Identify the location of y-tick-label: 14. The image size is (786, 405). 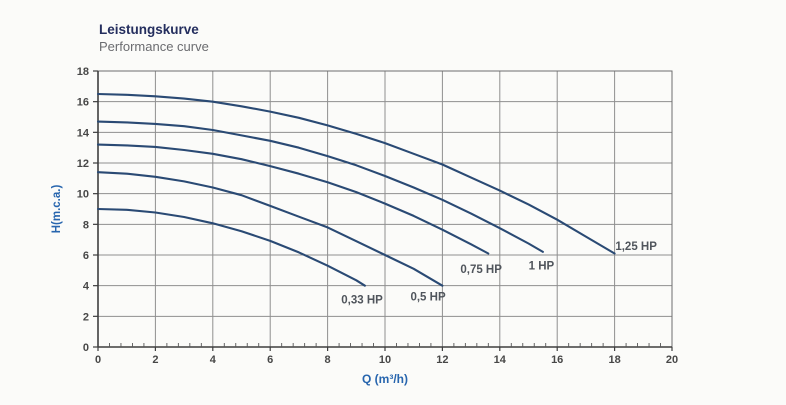
(83, 133).